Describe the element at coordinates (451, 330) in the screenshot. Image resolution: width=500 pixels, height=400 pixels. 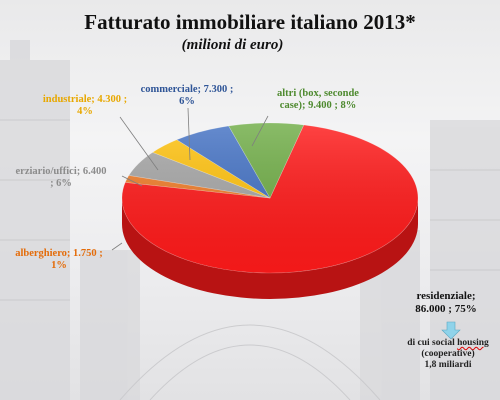
I see `arrow-down-icon` at that location.